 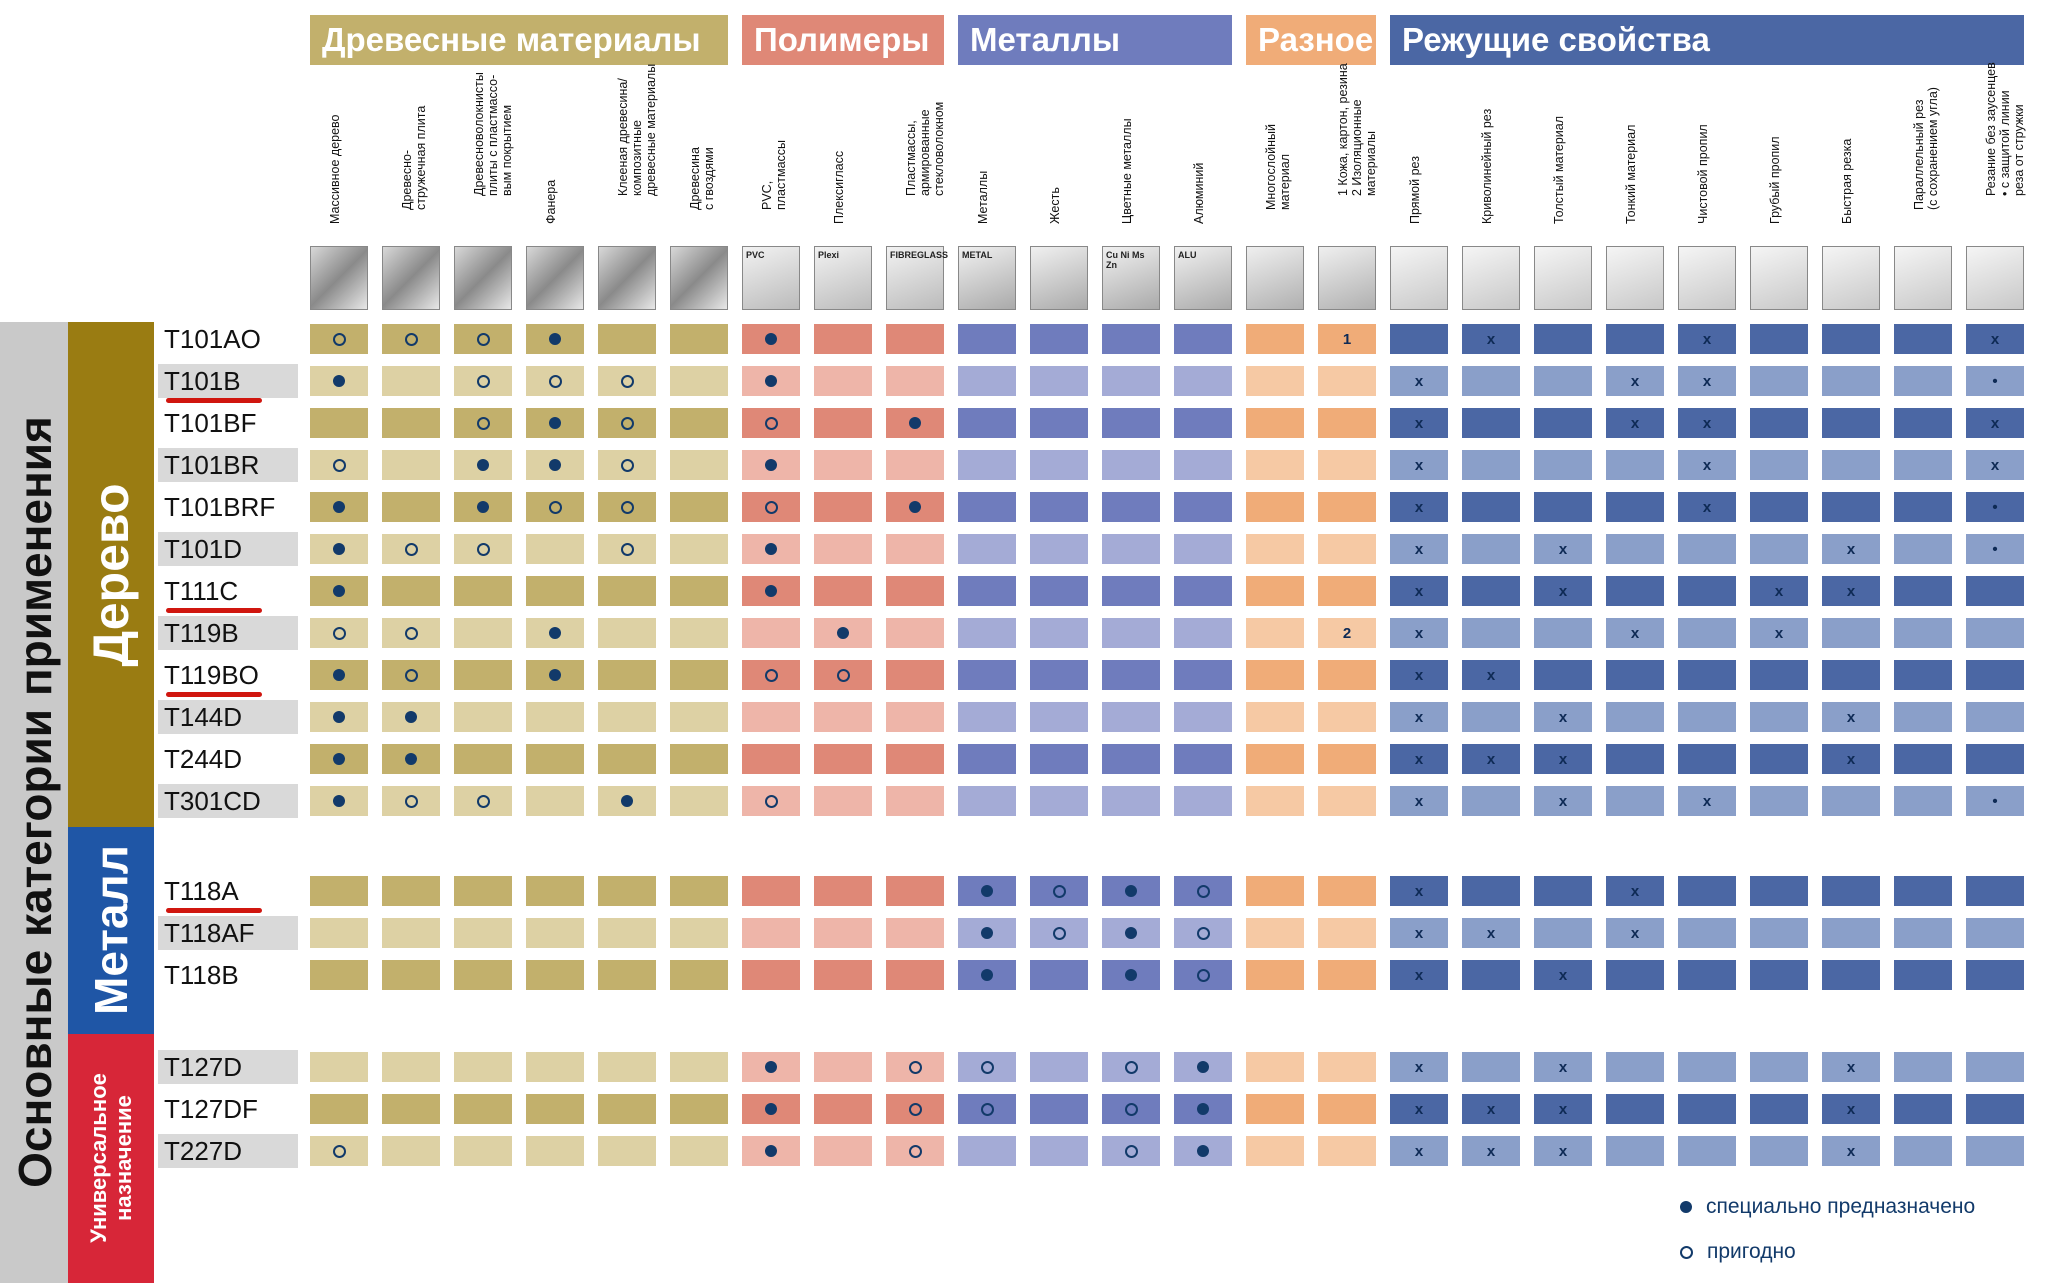 What do you see at coordinates (987, 278) in the screenshot?
I see `metal-icon: METAL` at bounding box center [987, 278].